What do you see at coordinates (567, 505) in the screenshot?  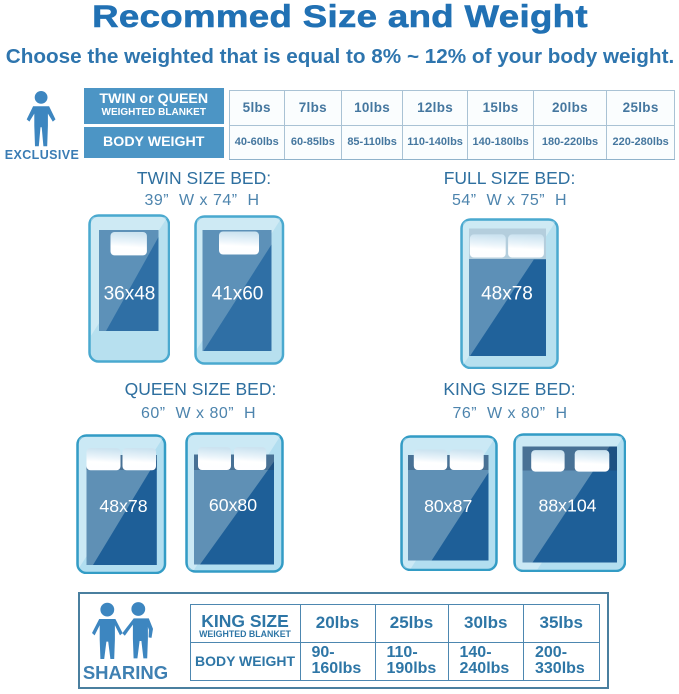 I see `svg-text: 88x104` at bounding box center [567, 505].